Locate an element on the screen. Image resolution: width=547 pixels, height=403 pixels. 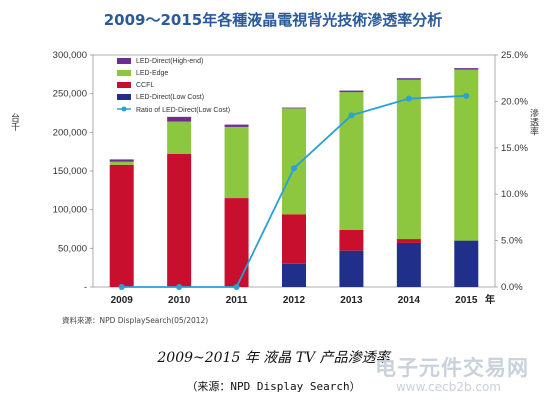
x-tick-label: 2013 is located at coordinates (351, 300).